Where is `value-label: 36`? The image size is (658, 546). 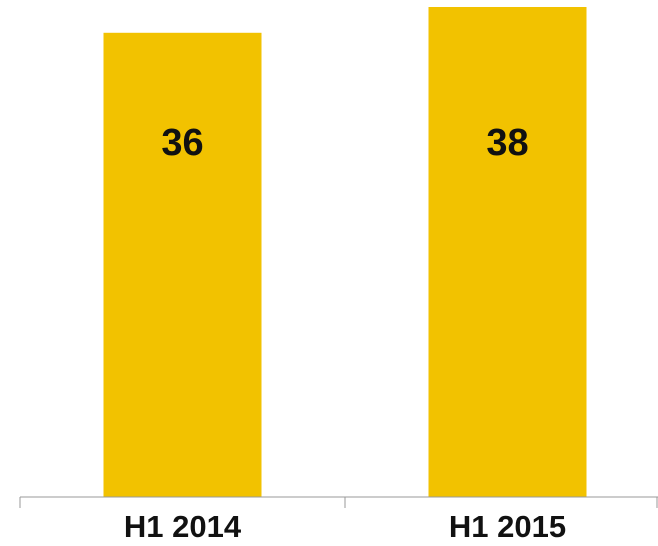 value-label: 36 is located at coordinates (182, 143).